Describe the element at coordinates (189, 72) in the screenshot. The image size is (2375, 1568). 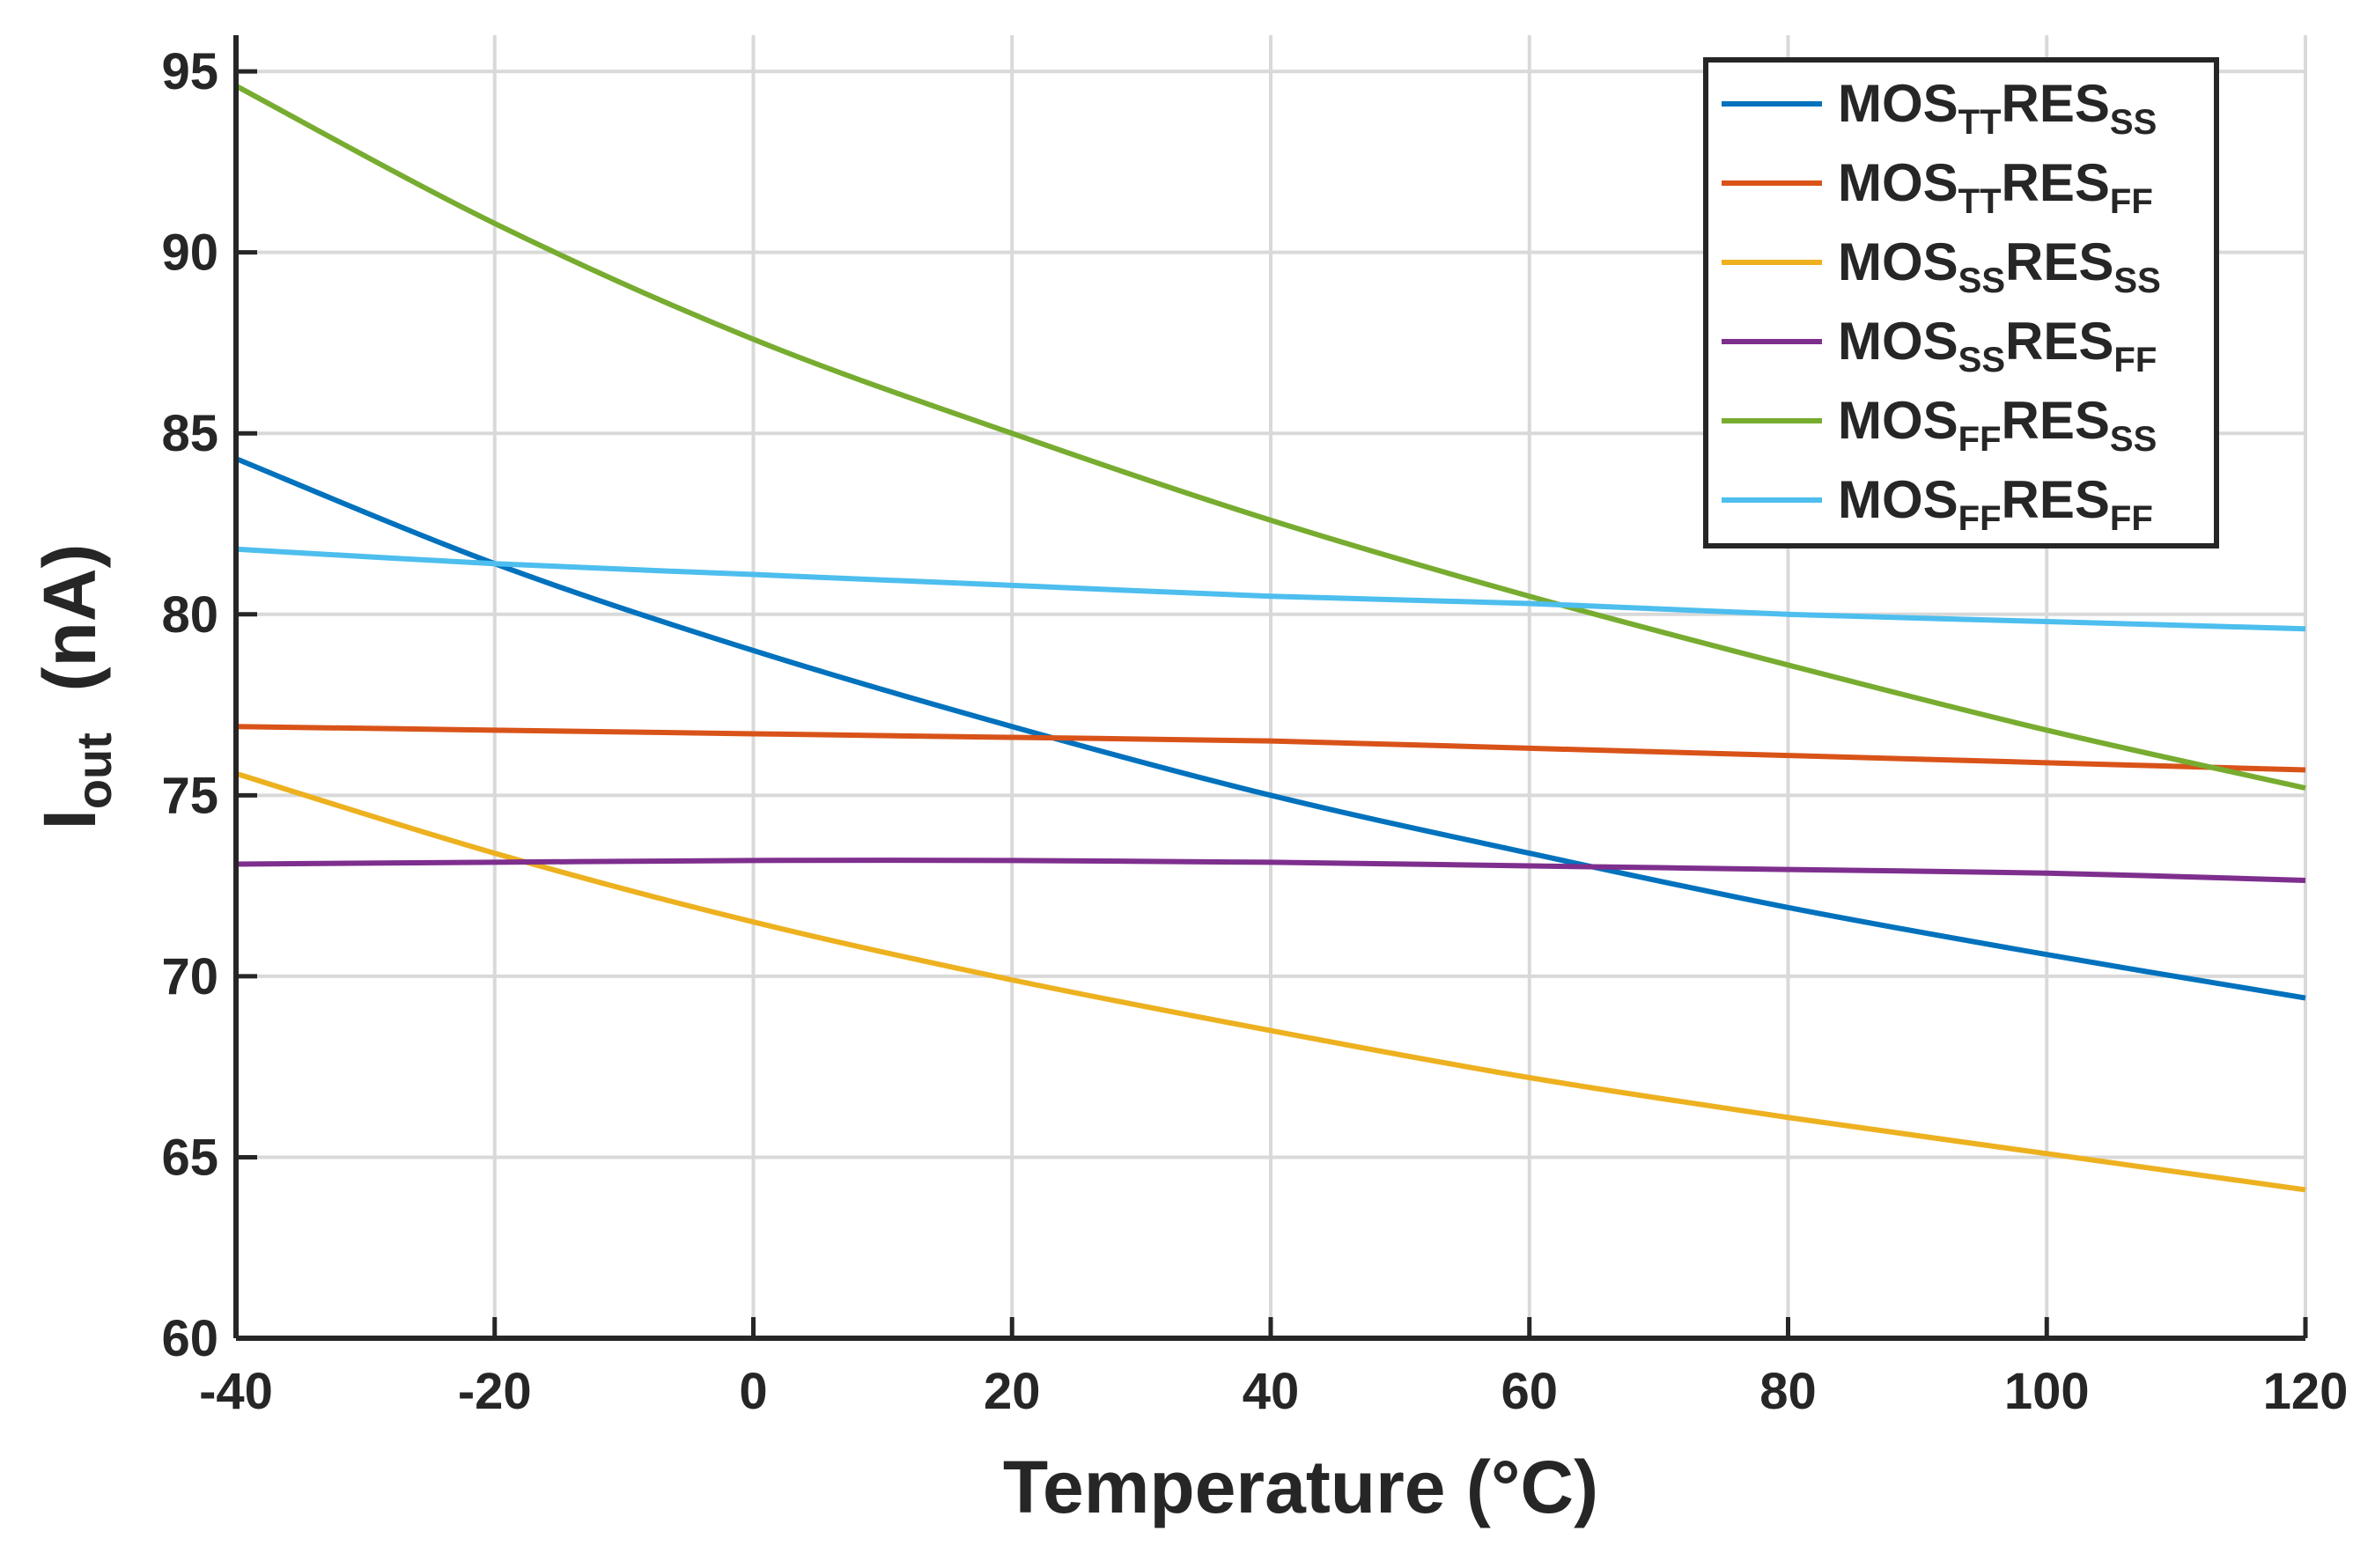
I see `y-tick-label: 95` at that location.